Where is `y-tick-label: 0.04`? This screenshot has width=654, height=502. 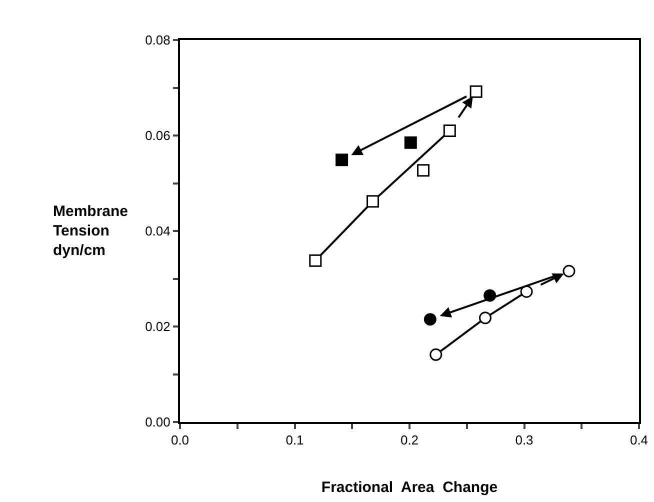 y-tick-label: 0.04 is located at coordinates (157, 231).